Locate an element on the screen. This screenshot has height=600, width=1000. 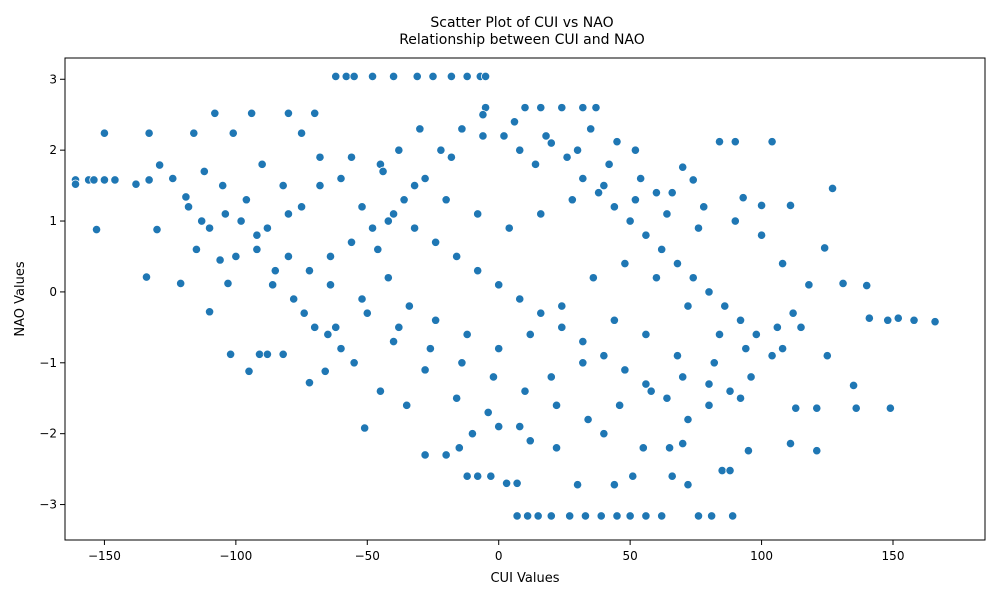
x-axis-label: CUI Values is located at coordinates (524, 578).